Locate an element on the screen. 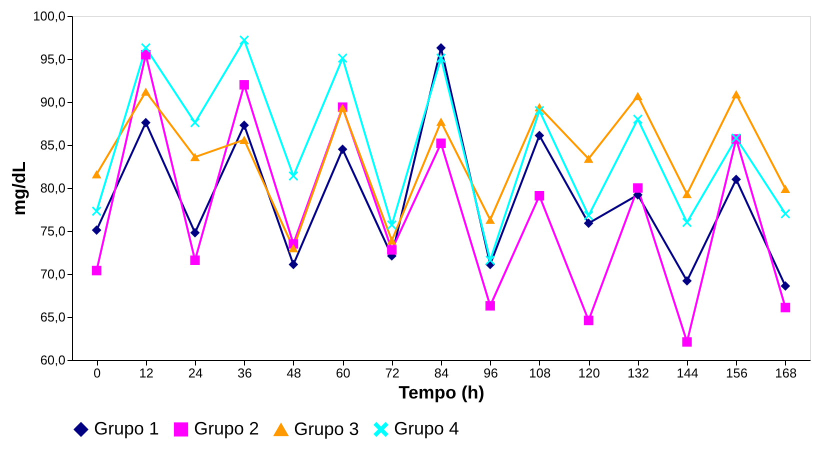  y-tick-label: 90,0 is located at coordinates (53, 102).